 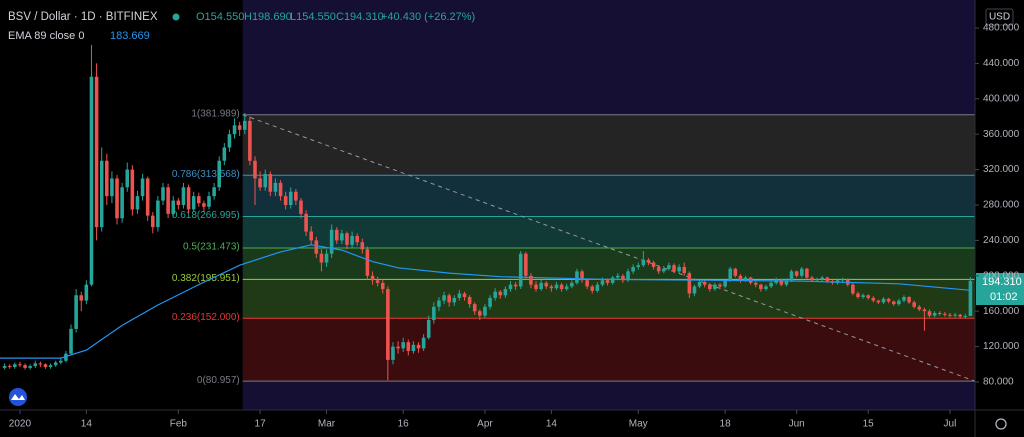 What do you see at coordinates (176, 17) in the screenshot?
I see `status-dot` at bounding box center [176, 17].